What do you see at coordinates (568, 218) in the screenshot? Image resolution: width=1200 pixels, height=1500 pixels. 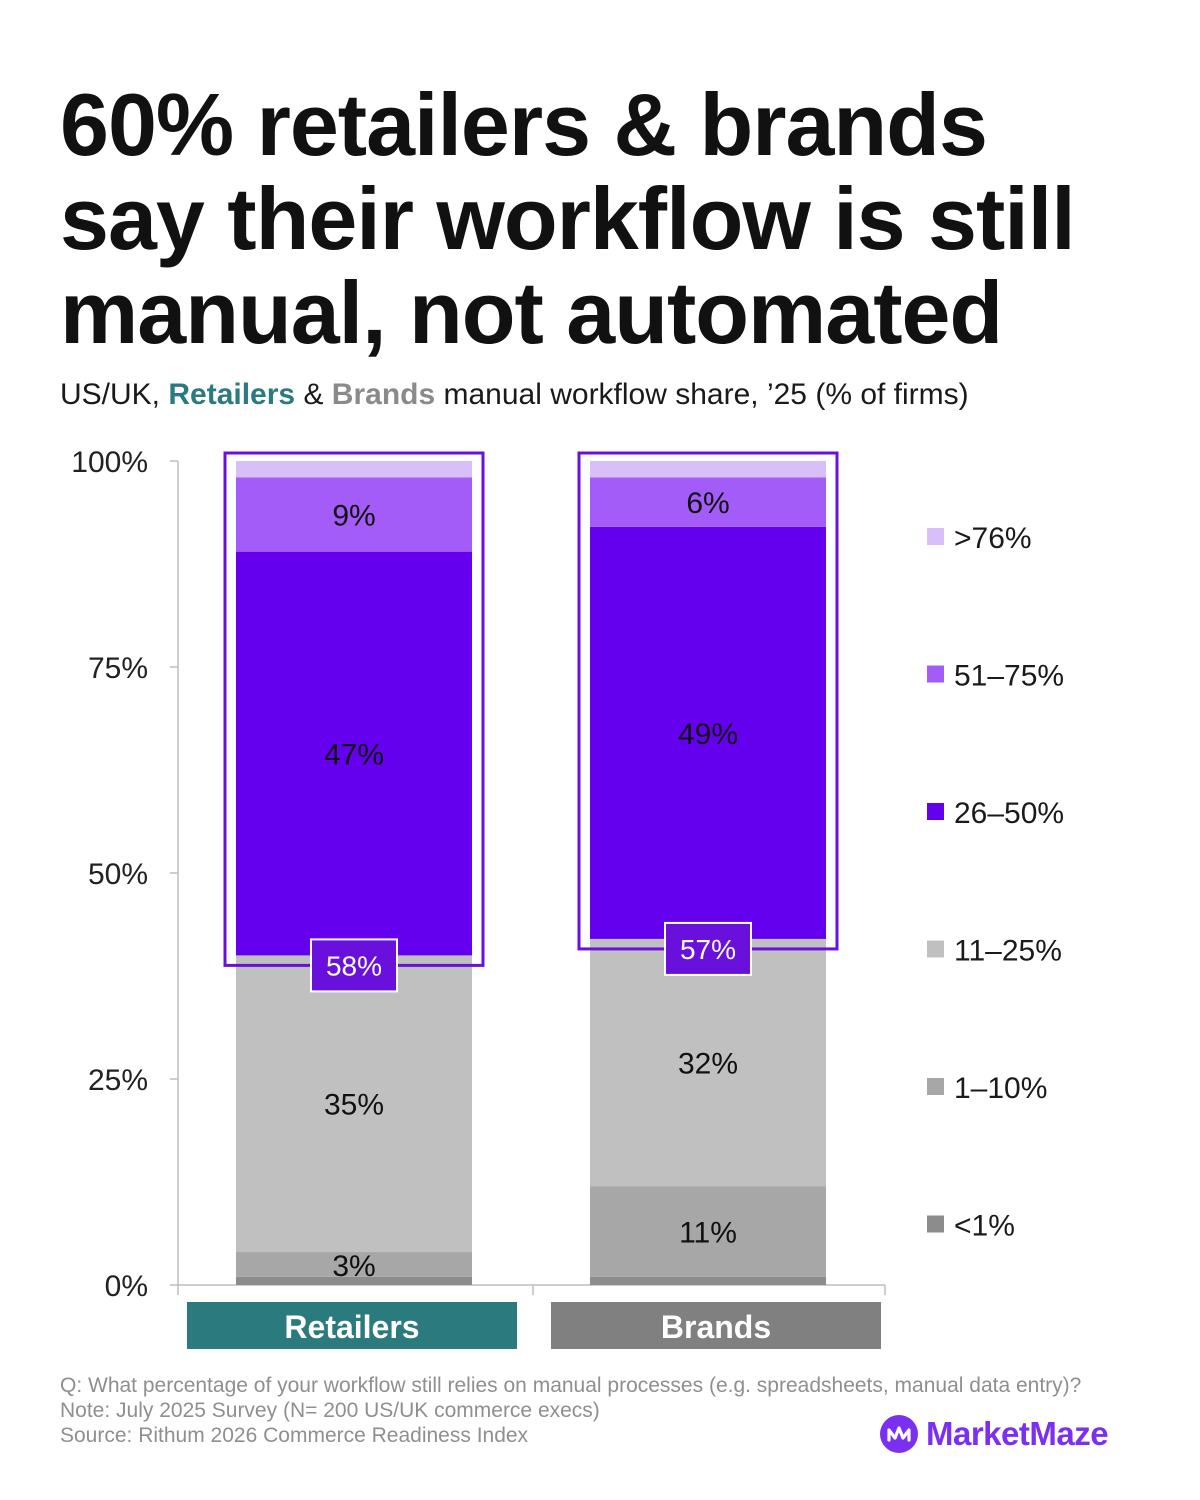 I see `title-line-2: say their workflow is still` at bounding box center [568, 218].